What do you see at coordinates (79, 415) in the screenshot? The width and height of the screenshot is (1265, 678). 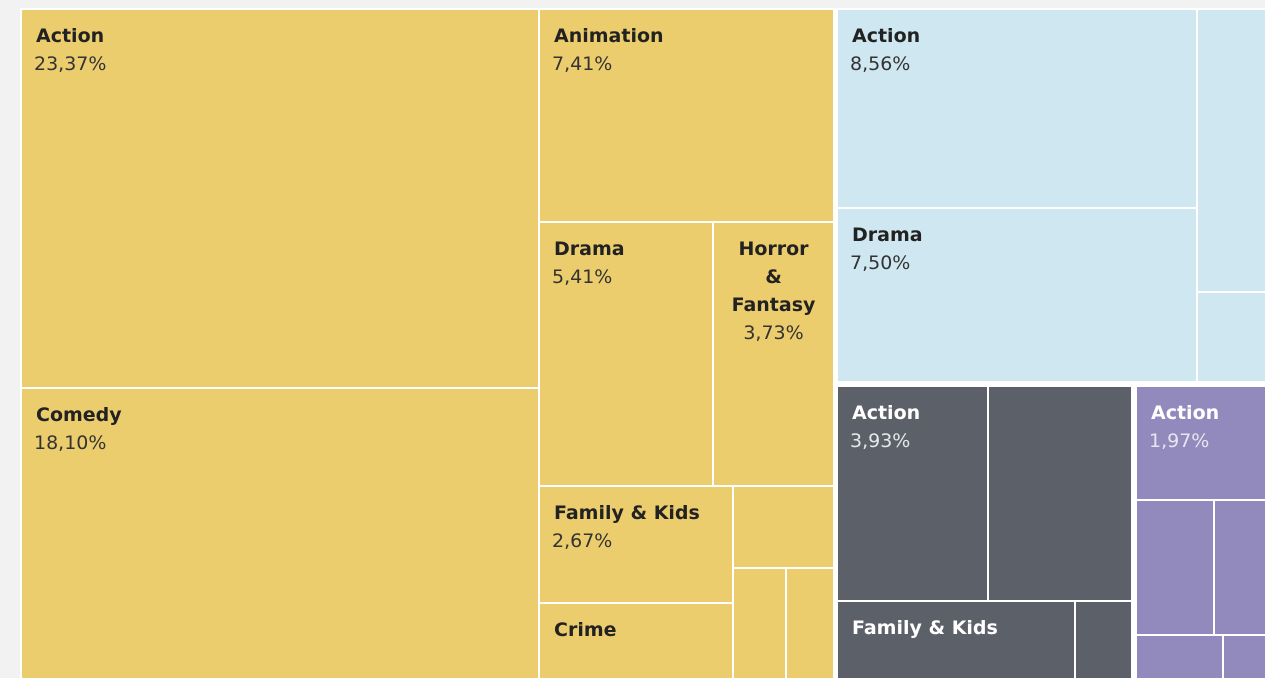 I see `cell-label: Comedy` at bounding box center [79, 415].